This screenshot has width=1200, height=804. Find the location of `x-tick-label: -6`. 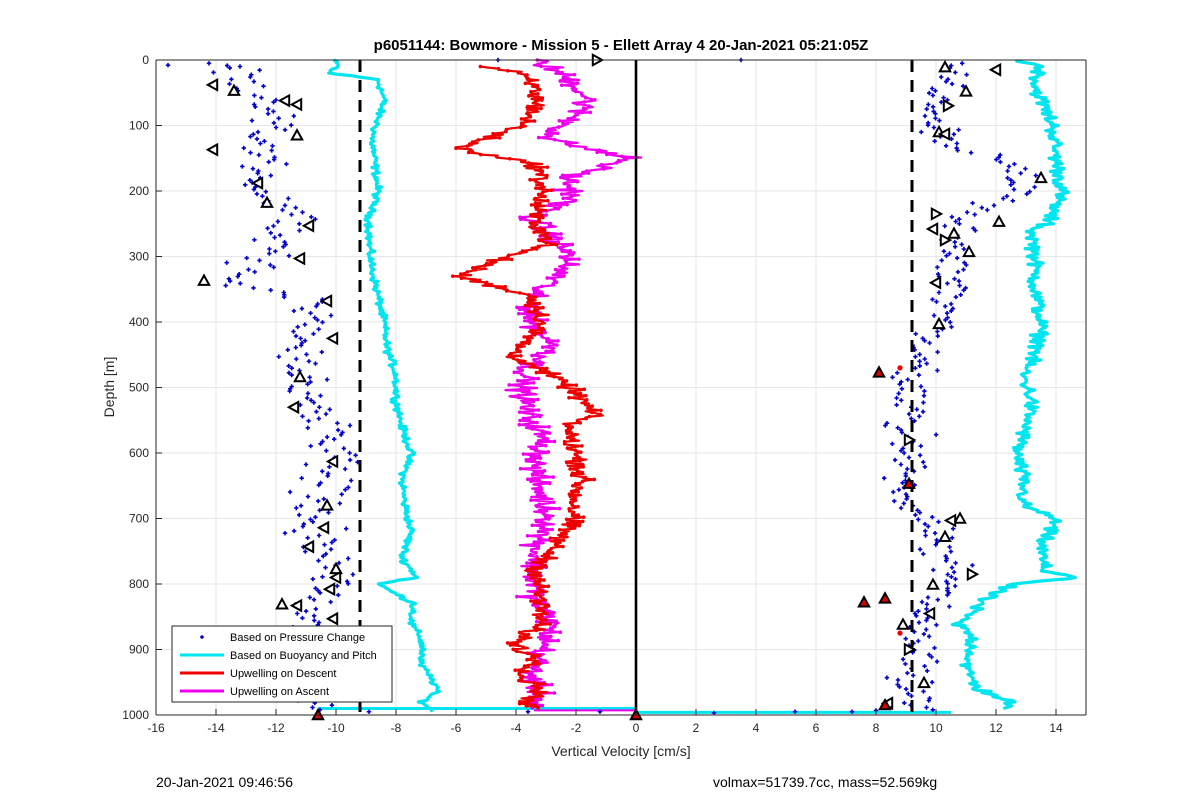

x-tick-label: -6 is located at coordinates (456, 728).